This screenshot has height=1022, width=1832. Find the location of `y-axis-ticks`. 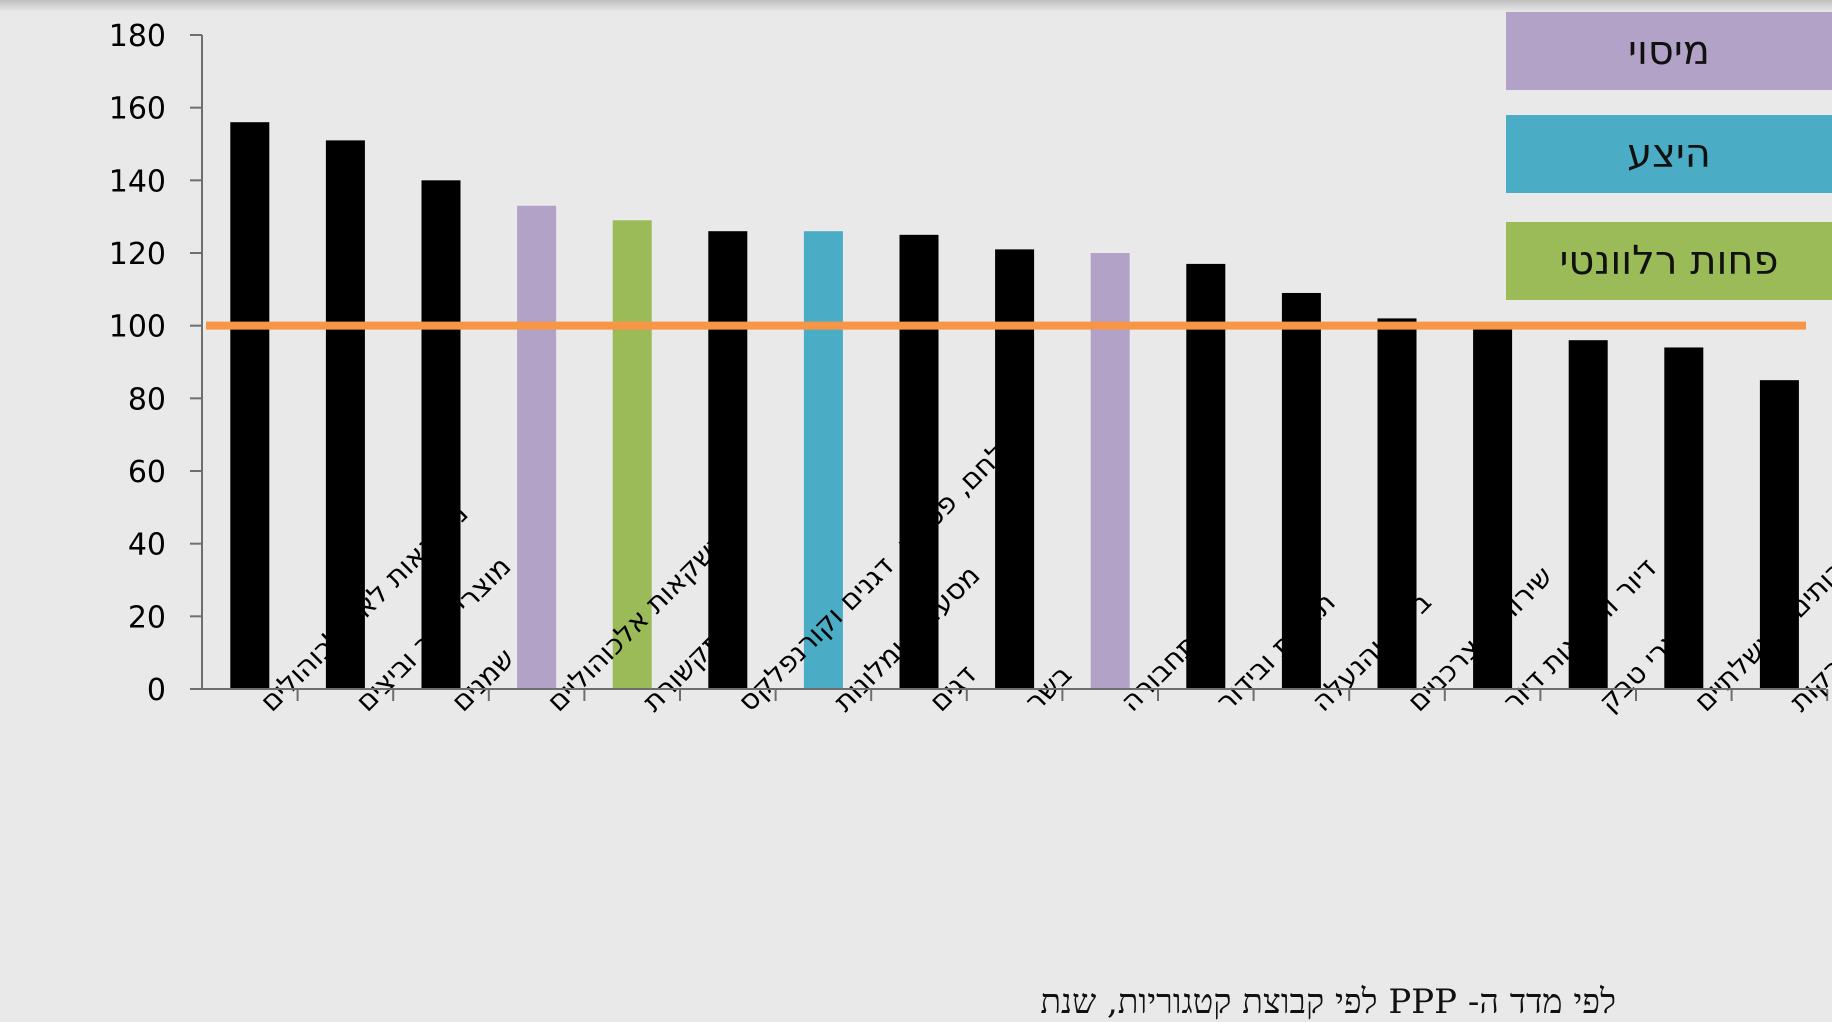

y-axis-ticks is located at coordinates (196, 362).